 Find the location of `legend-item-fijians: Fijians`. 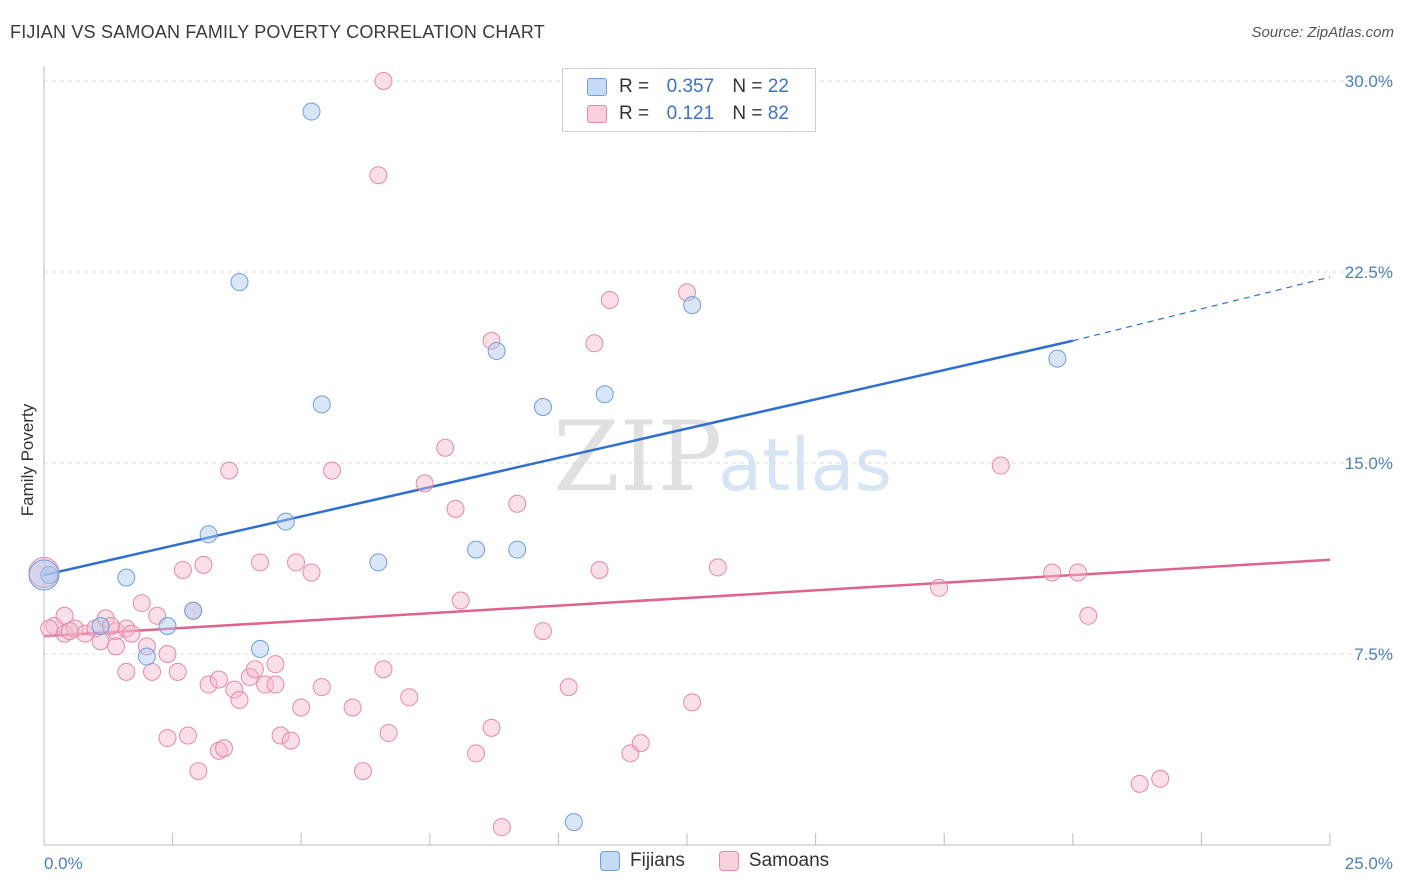

legend-item-fijians: Fijians is located at coordinates (642, 861).